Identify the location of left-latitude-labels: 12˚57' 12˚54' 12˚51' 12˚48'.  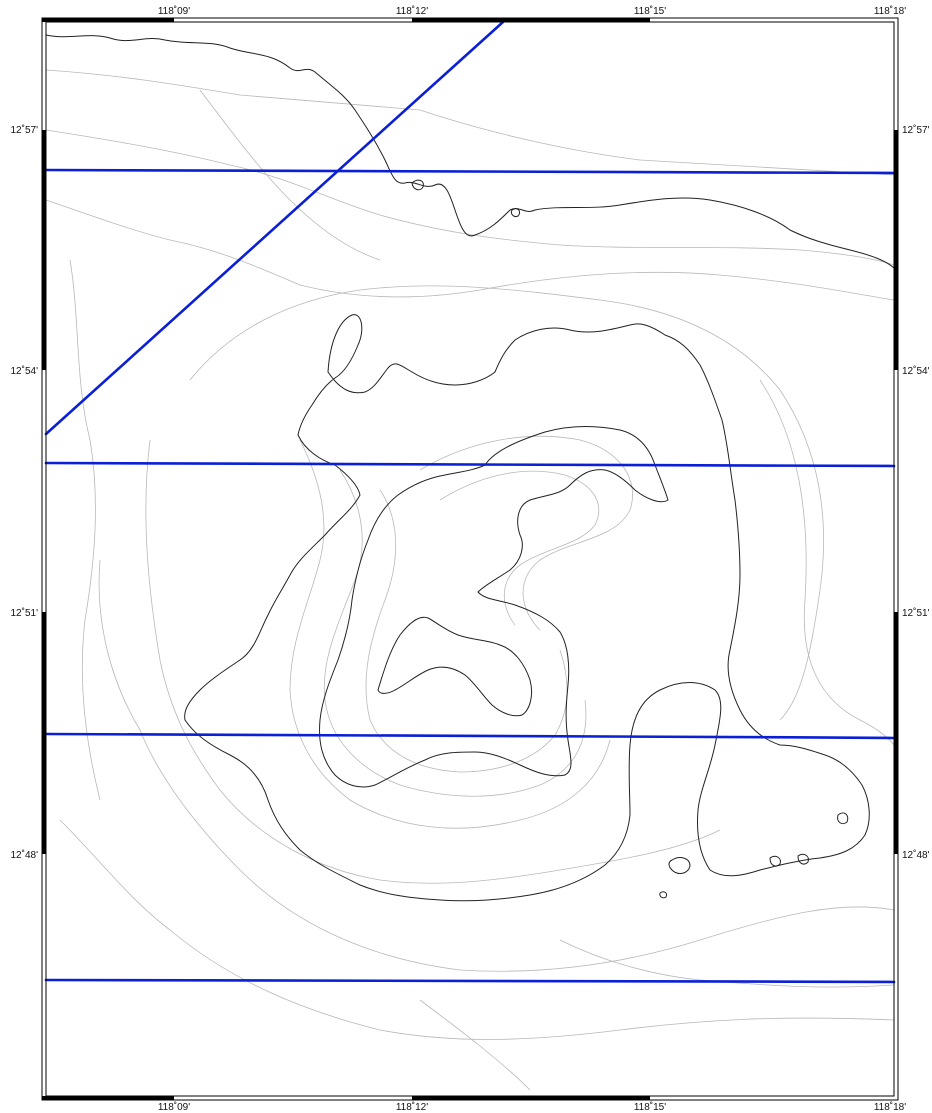
(25, 492).